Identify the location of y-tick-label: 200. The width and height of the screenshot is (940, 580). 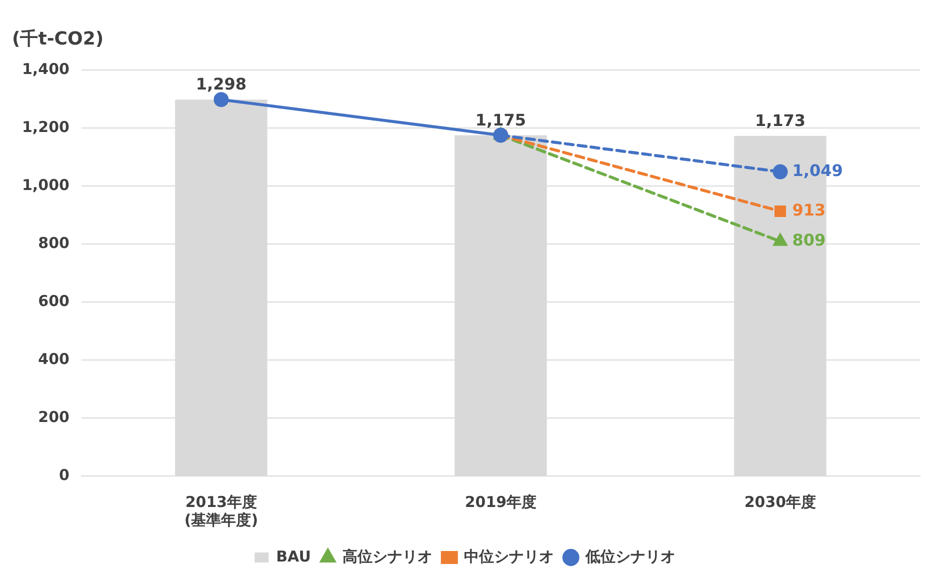
(54, 417).